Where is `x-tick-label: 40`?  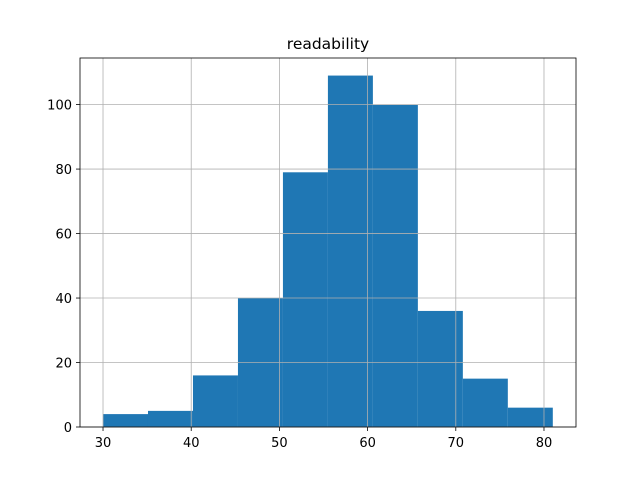
x-tick-label: 40 is located at coordinates (191, 443).